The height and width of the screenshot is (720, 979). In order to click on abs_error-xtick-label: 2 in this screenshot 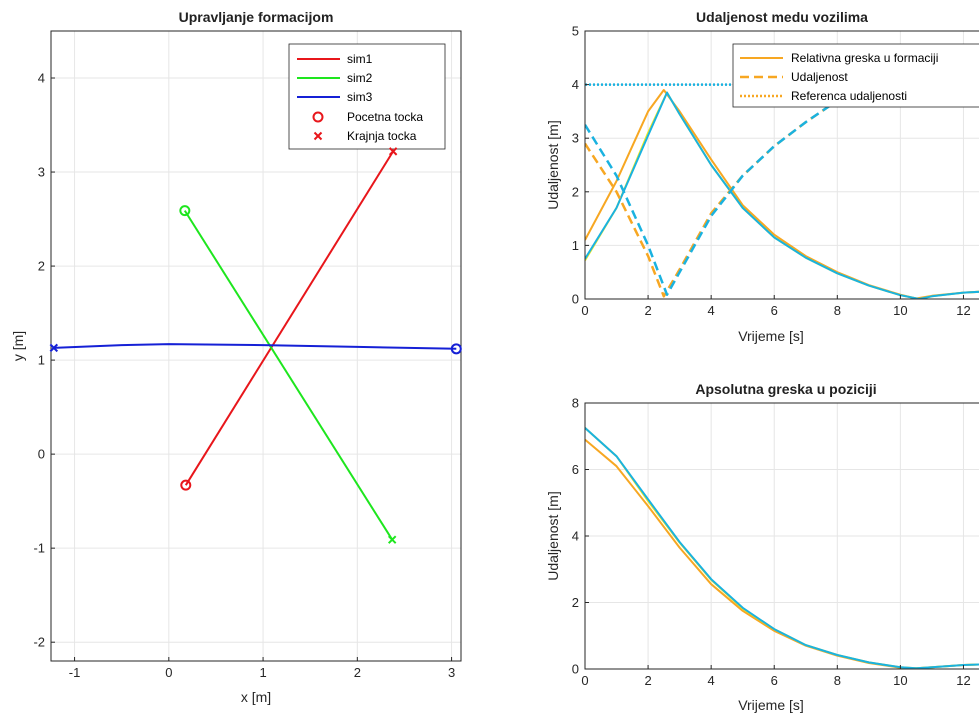, I will do `click(647, 680)`.